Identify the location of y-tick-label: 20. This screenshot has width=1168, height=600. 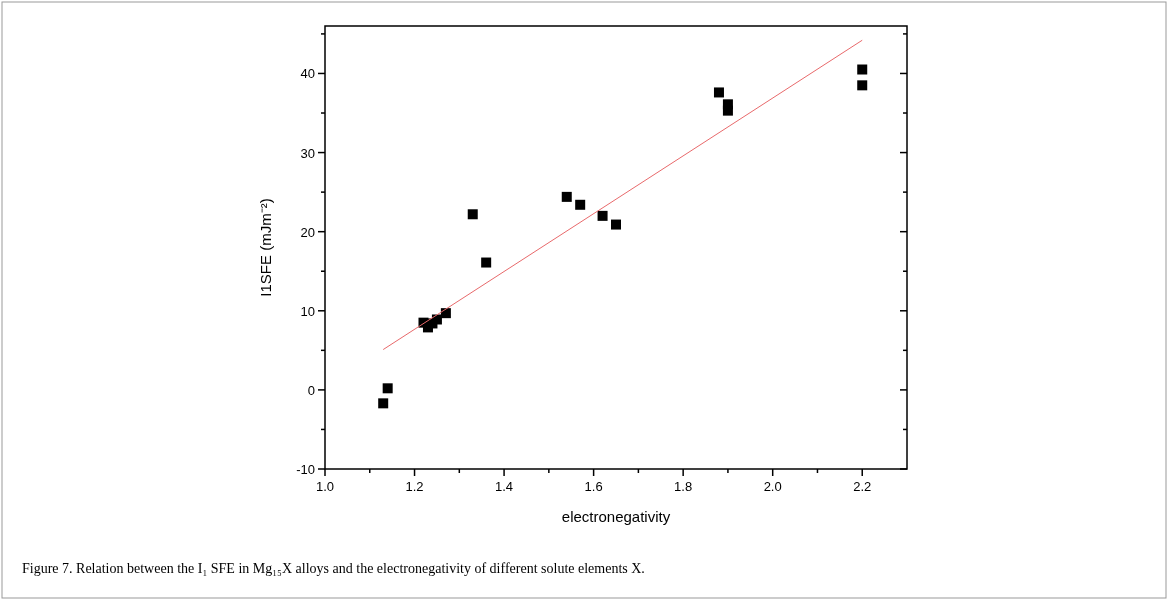
(307, 232).